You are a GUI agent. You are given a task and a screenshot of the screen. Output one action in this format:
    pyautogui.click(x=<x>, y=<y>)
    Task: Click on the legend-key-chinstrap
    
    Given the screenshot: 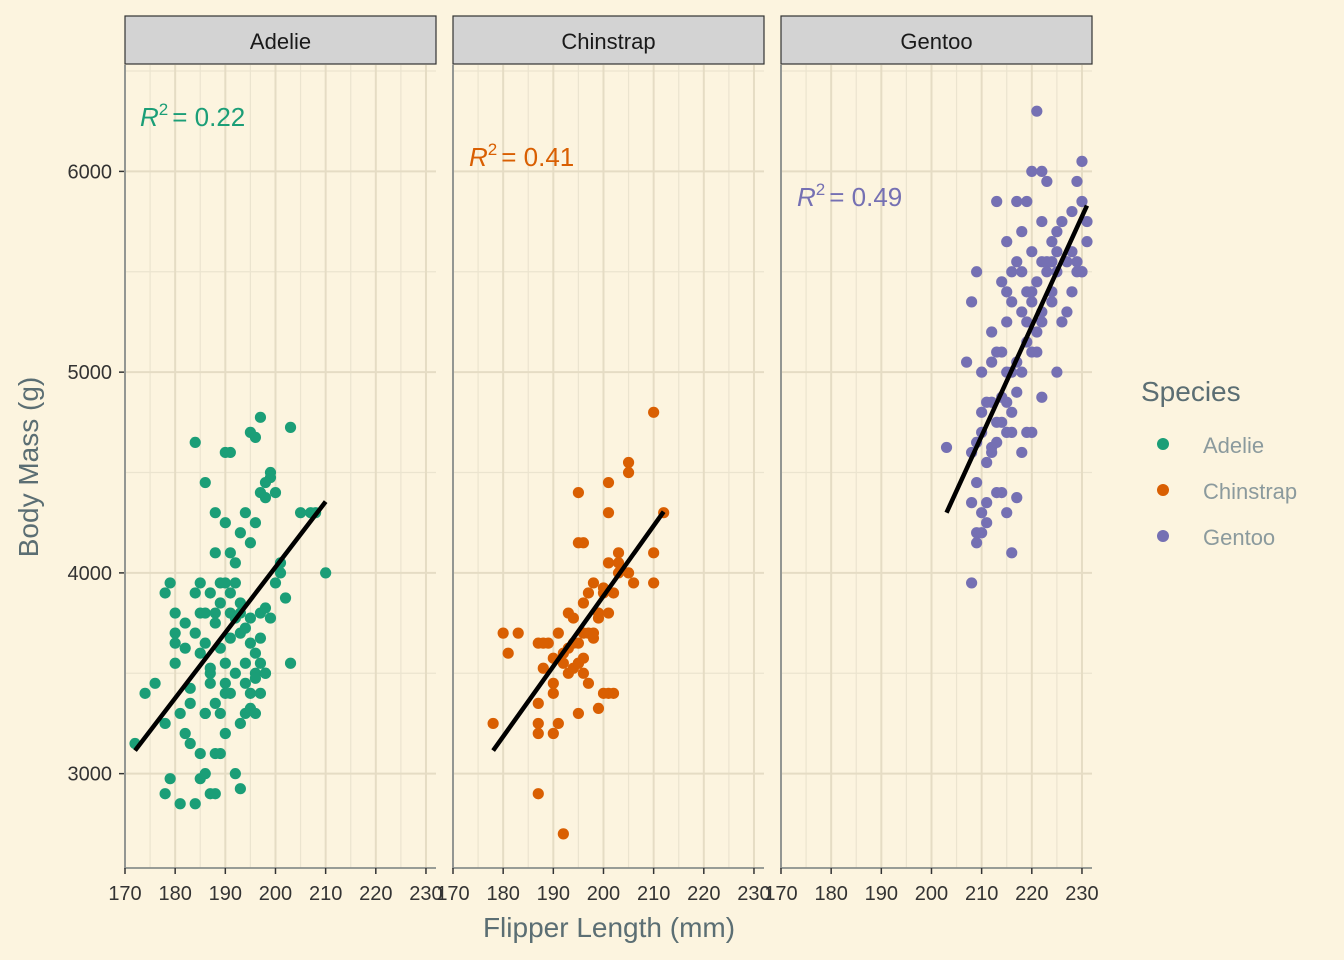 What is the action you would take?
    pyautogui.click(x=1163, y=490)
    